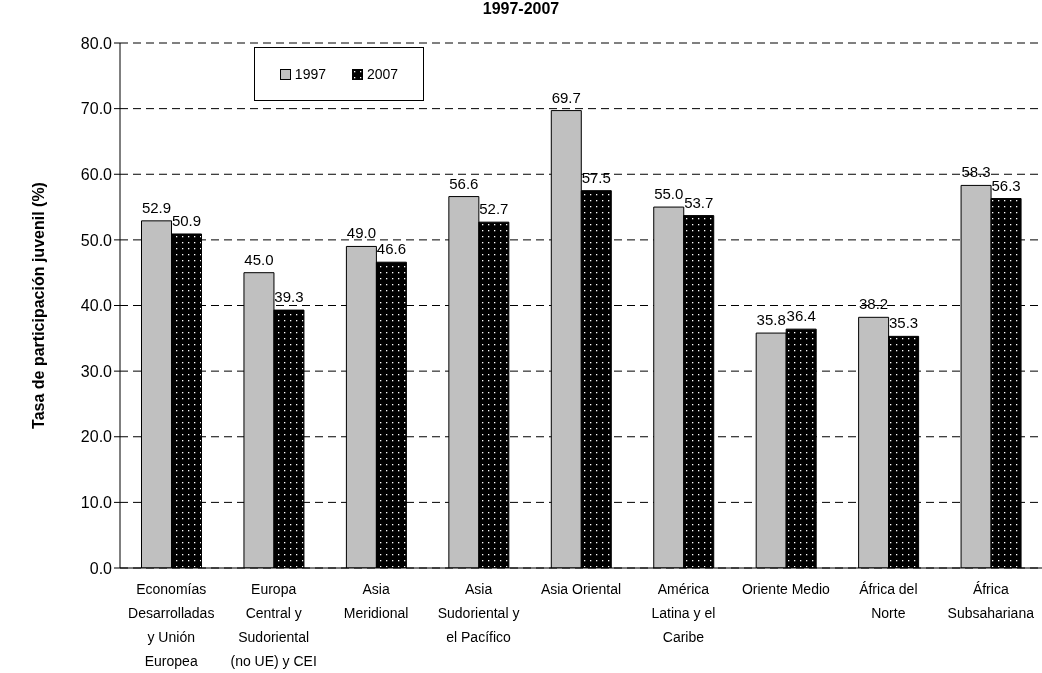  Describe the element at coordinates (96, 437) in the screenshot. I see `y-tick-label: 20.0` at that location.